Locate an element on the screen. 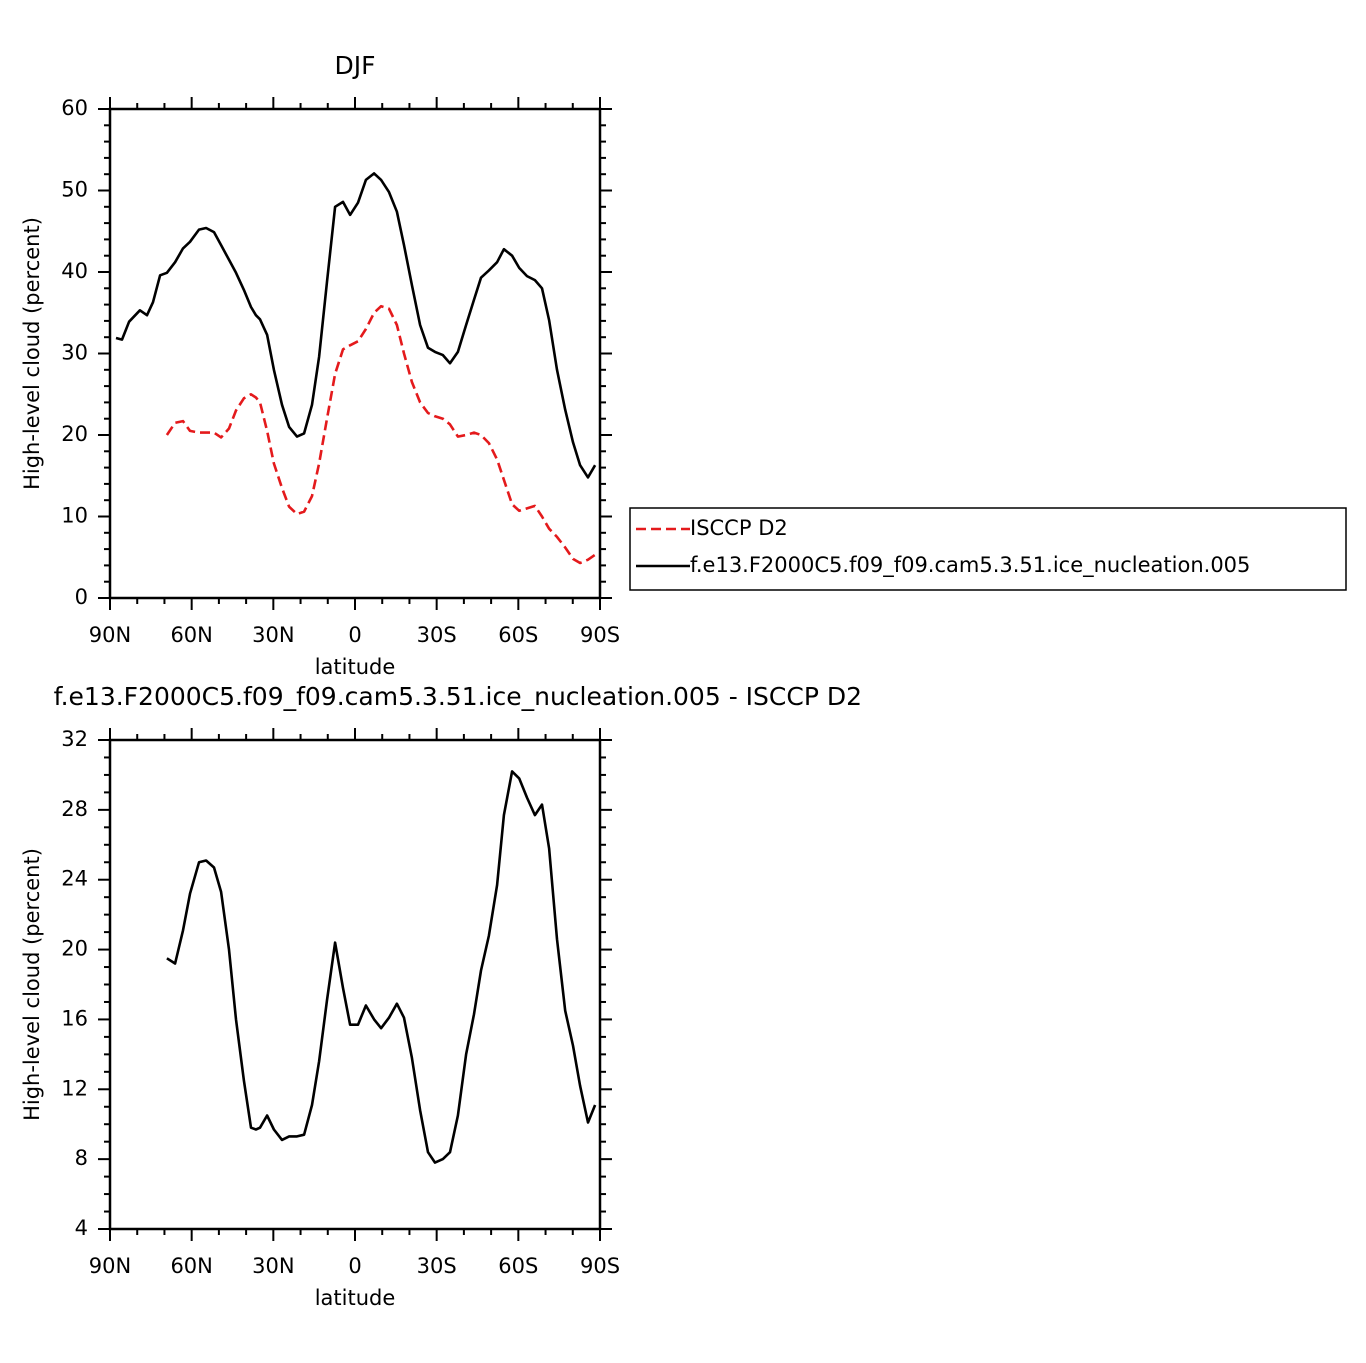 This screenshot has height=1363, width=1366. y-tick-label: 0 is located at coordinates (81, 597).